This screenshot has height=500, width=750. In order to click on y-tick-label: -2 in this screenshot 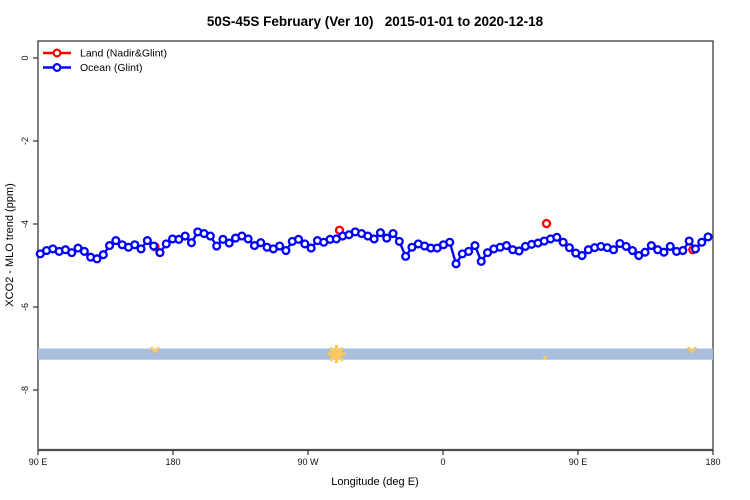, I will do `click(25, 141)`.